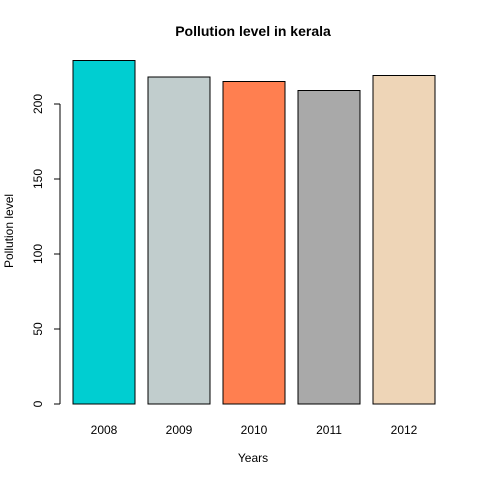  I want to click on x-tick-label-2008: 2008, so click(104, 430).